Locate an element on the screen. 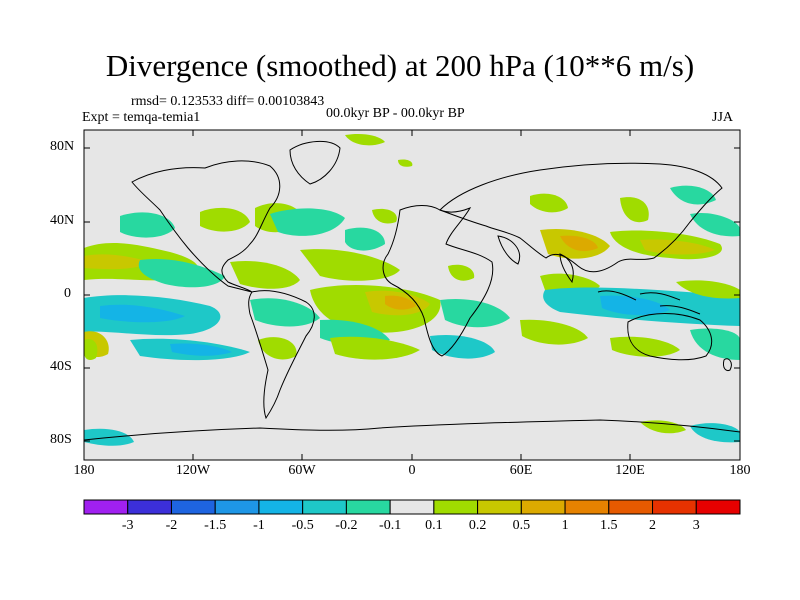 This screenshot has width=800, height=600. africa-europe-coast is located at coordinates (438, 281).